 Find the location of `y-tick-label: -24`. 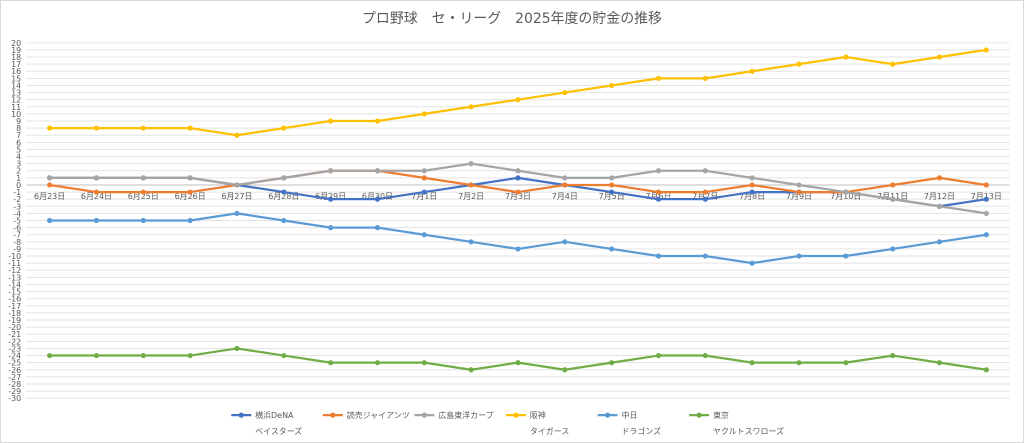

y-tick-label: -24 is located at coordinates (14, 356).